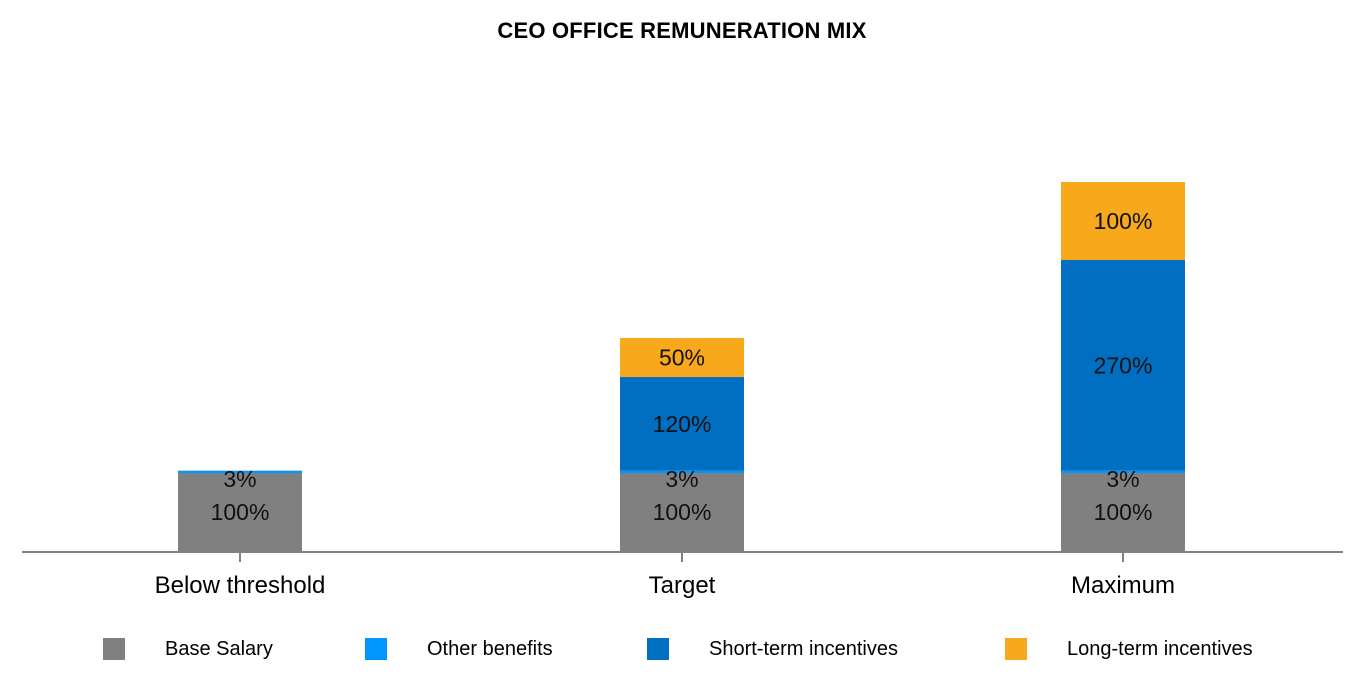  I want to click on legend-item-other-benefits: Other benefits, so click(459, 649).